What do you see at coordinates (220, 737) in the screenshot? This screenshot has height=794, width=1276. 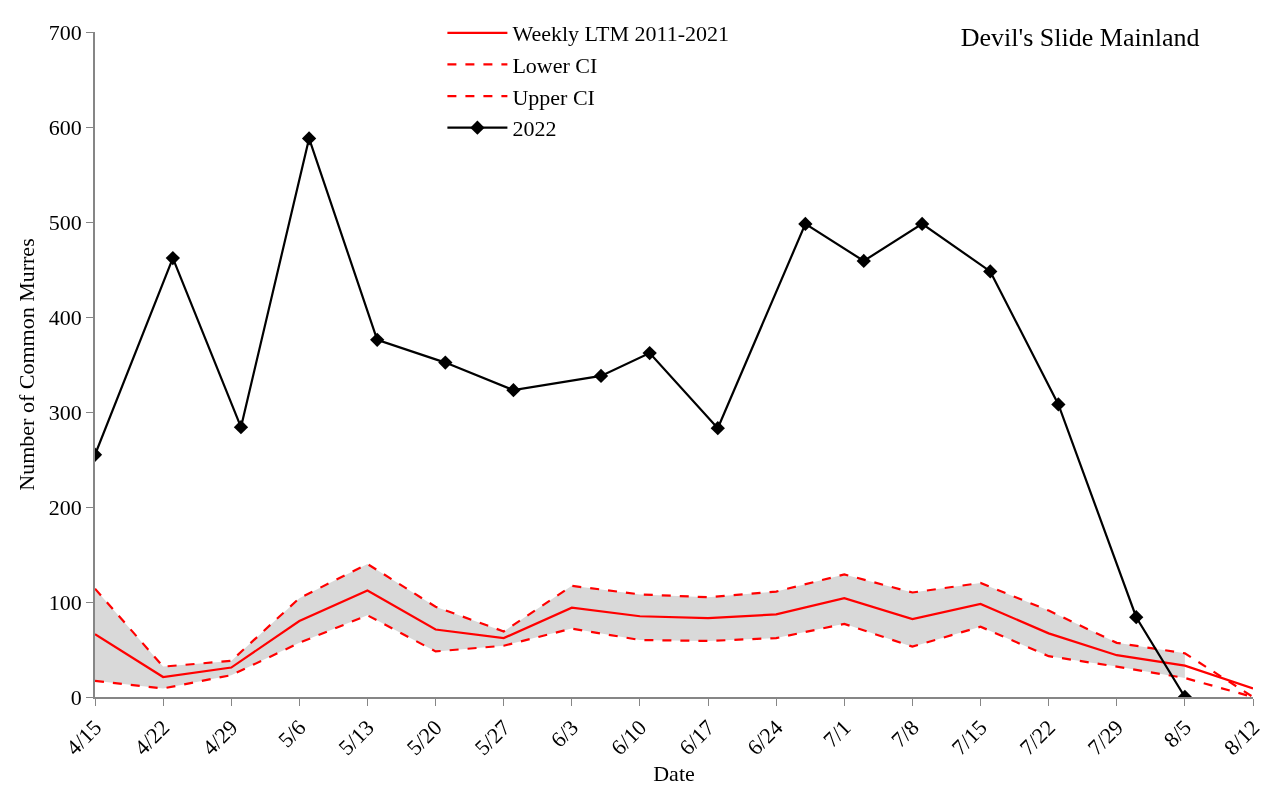 I see `x-tick-label: 4/29` at bounding box center [220, 737].